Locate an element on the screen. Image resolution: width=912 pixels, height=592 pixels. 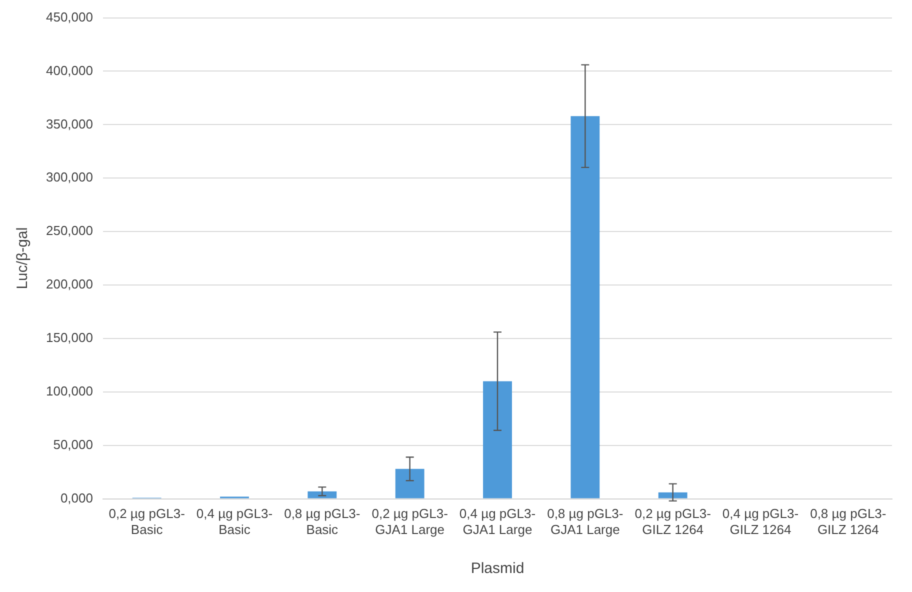
x-tick-label: 0,8 µg pGL3- GJA1 Large is located at coordinates (585, 521).